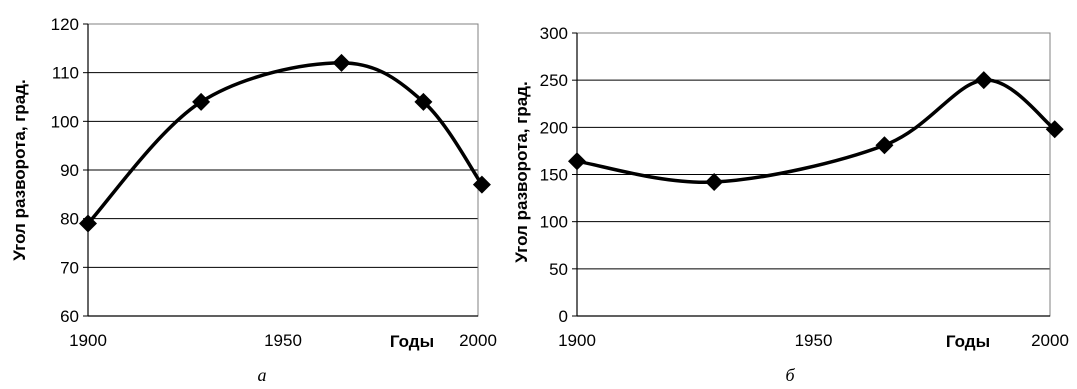 The height and width of the screenshot is (389, 1077). I want to click on y-tick-label: 120, so click(65, 24).